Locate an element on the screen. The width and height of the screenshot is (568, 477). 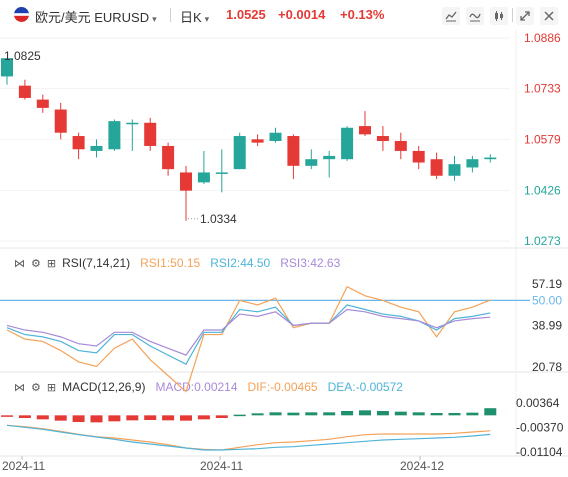
wave-icon is located at coordinates (475, 17).